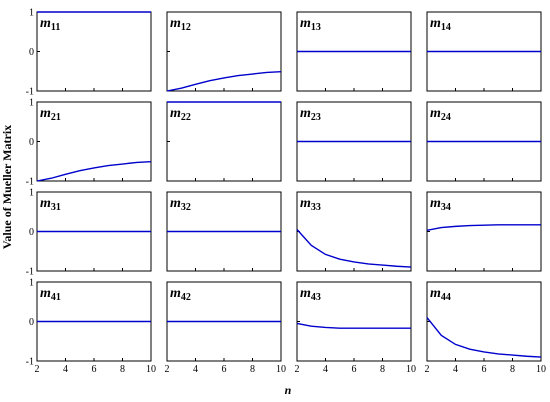 The width and height of the screenshot is (550, 402). What do you see at coordinates (354, 51) in the screenshot?
I see `panel-m13: m13` at bounding box center [354, 51].